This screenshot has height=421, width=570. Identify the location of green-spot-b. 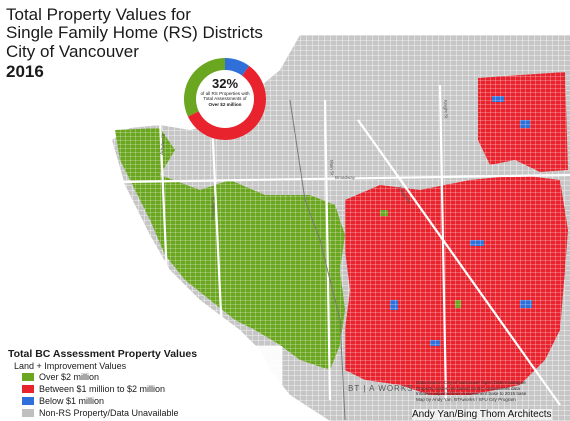
(458, 304).